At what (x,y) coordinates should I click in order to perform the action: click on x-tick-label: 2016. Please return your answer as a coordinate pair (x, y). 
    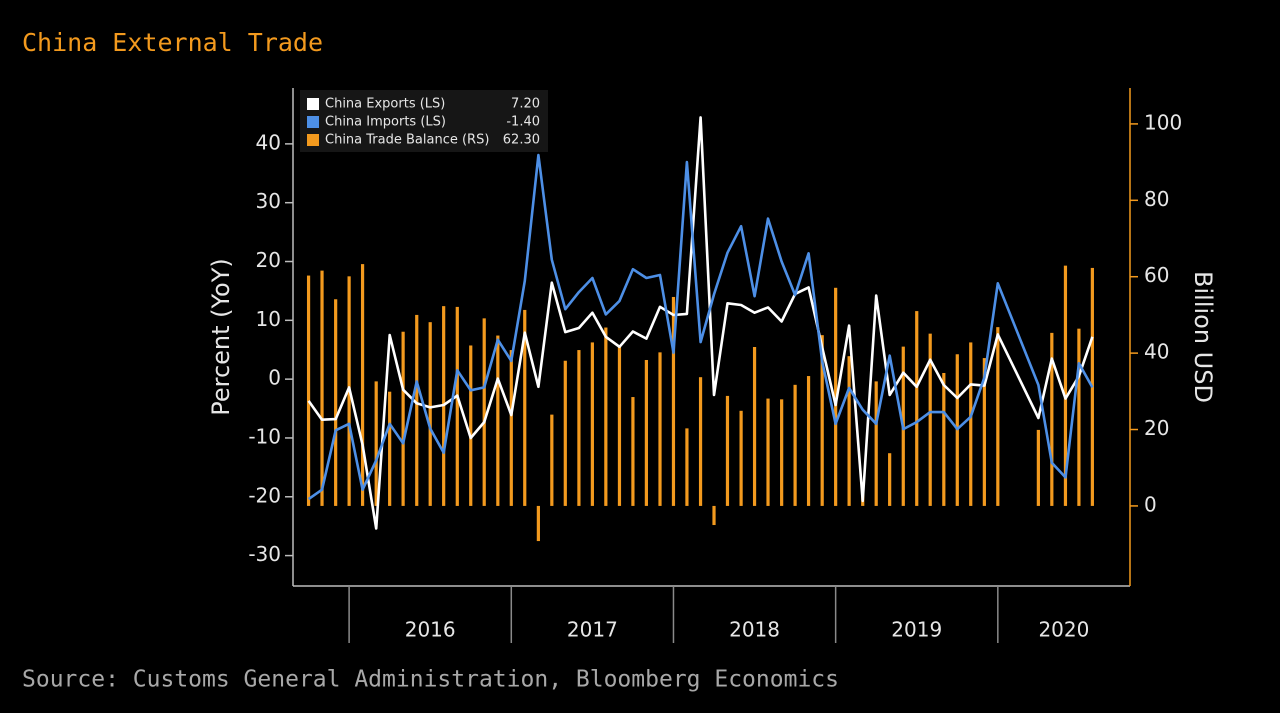
    Looking at the image, I should click on (430, 630).